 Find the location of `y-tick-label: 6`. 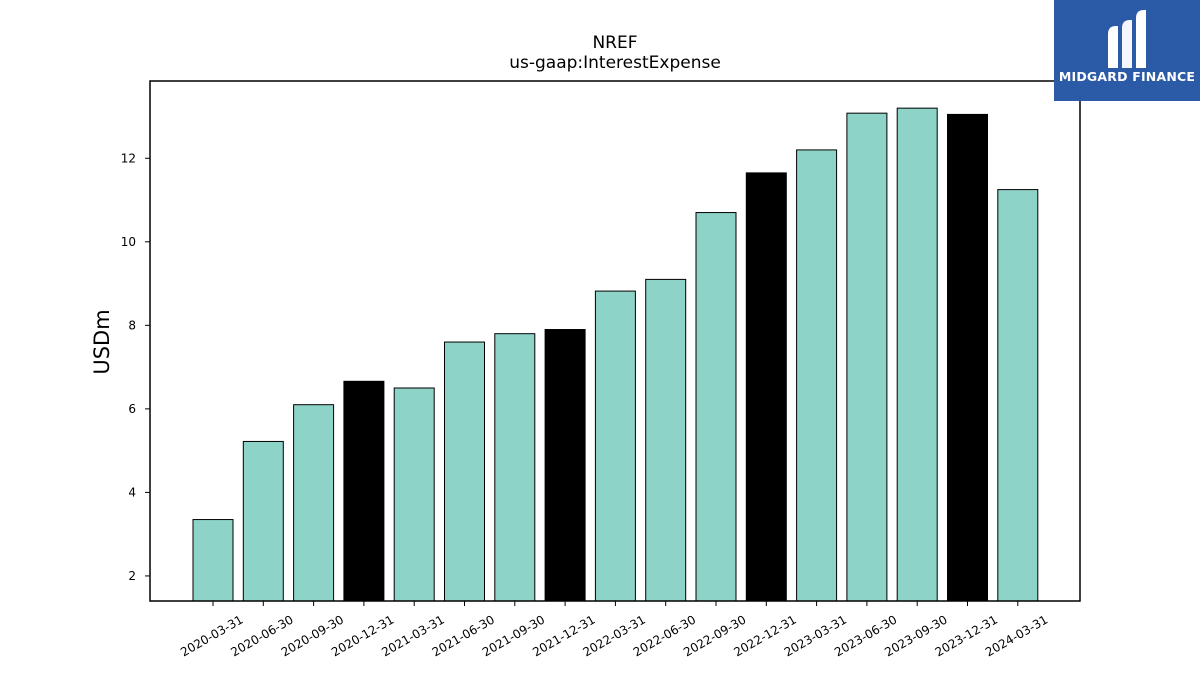

y-tick-label: 6 is located at coordinates (132, 409).